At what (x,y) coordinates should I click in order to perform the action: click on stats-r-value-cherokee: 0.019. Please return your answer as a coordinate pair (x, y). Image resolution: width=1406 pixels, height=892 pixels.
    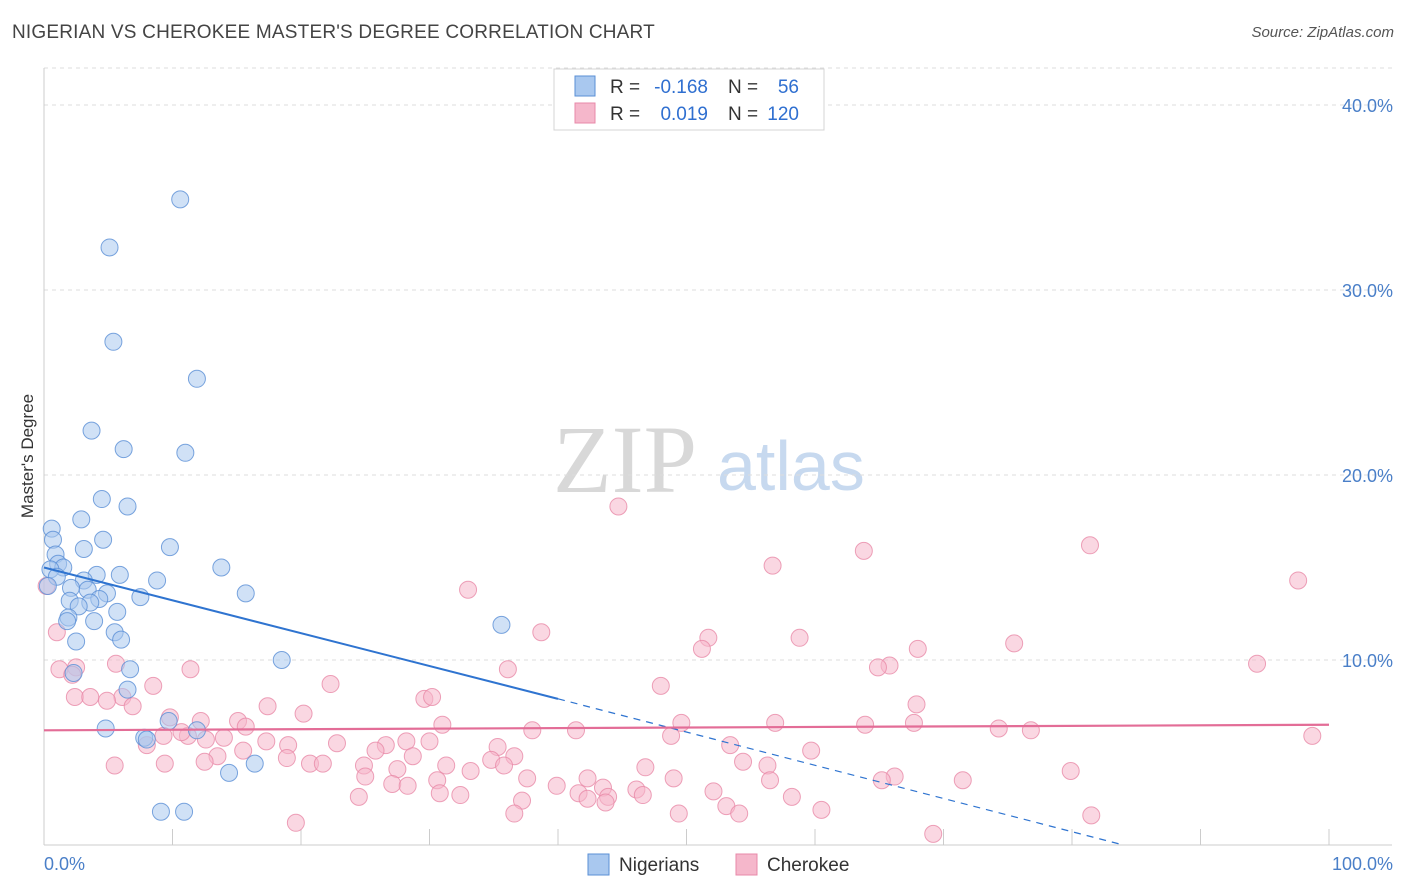
    Looking at the image, I should click on (684, 114).